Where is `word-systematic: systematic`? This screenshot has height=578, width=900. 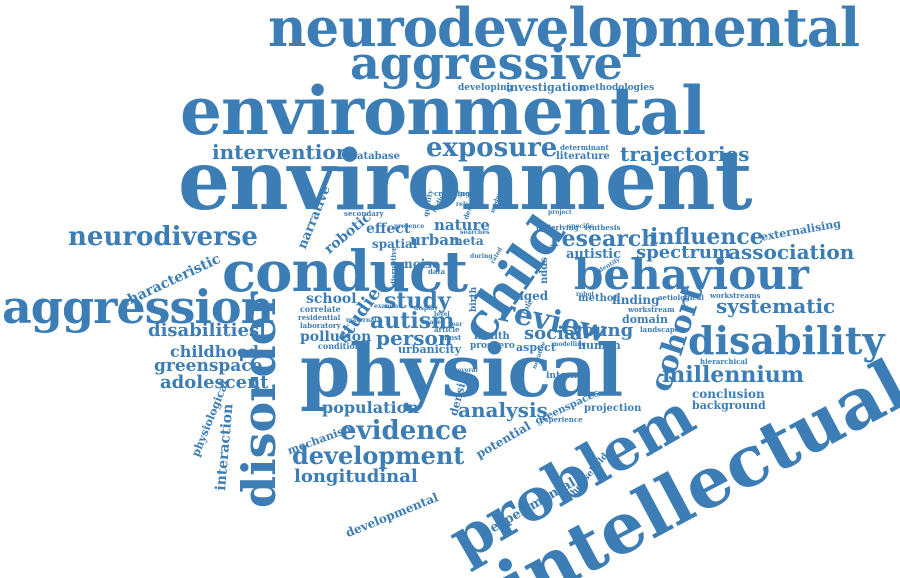
word-systematic: systematic is located at coordinates (776, 306).